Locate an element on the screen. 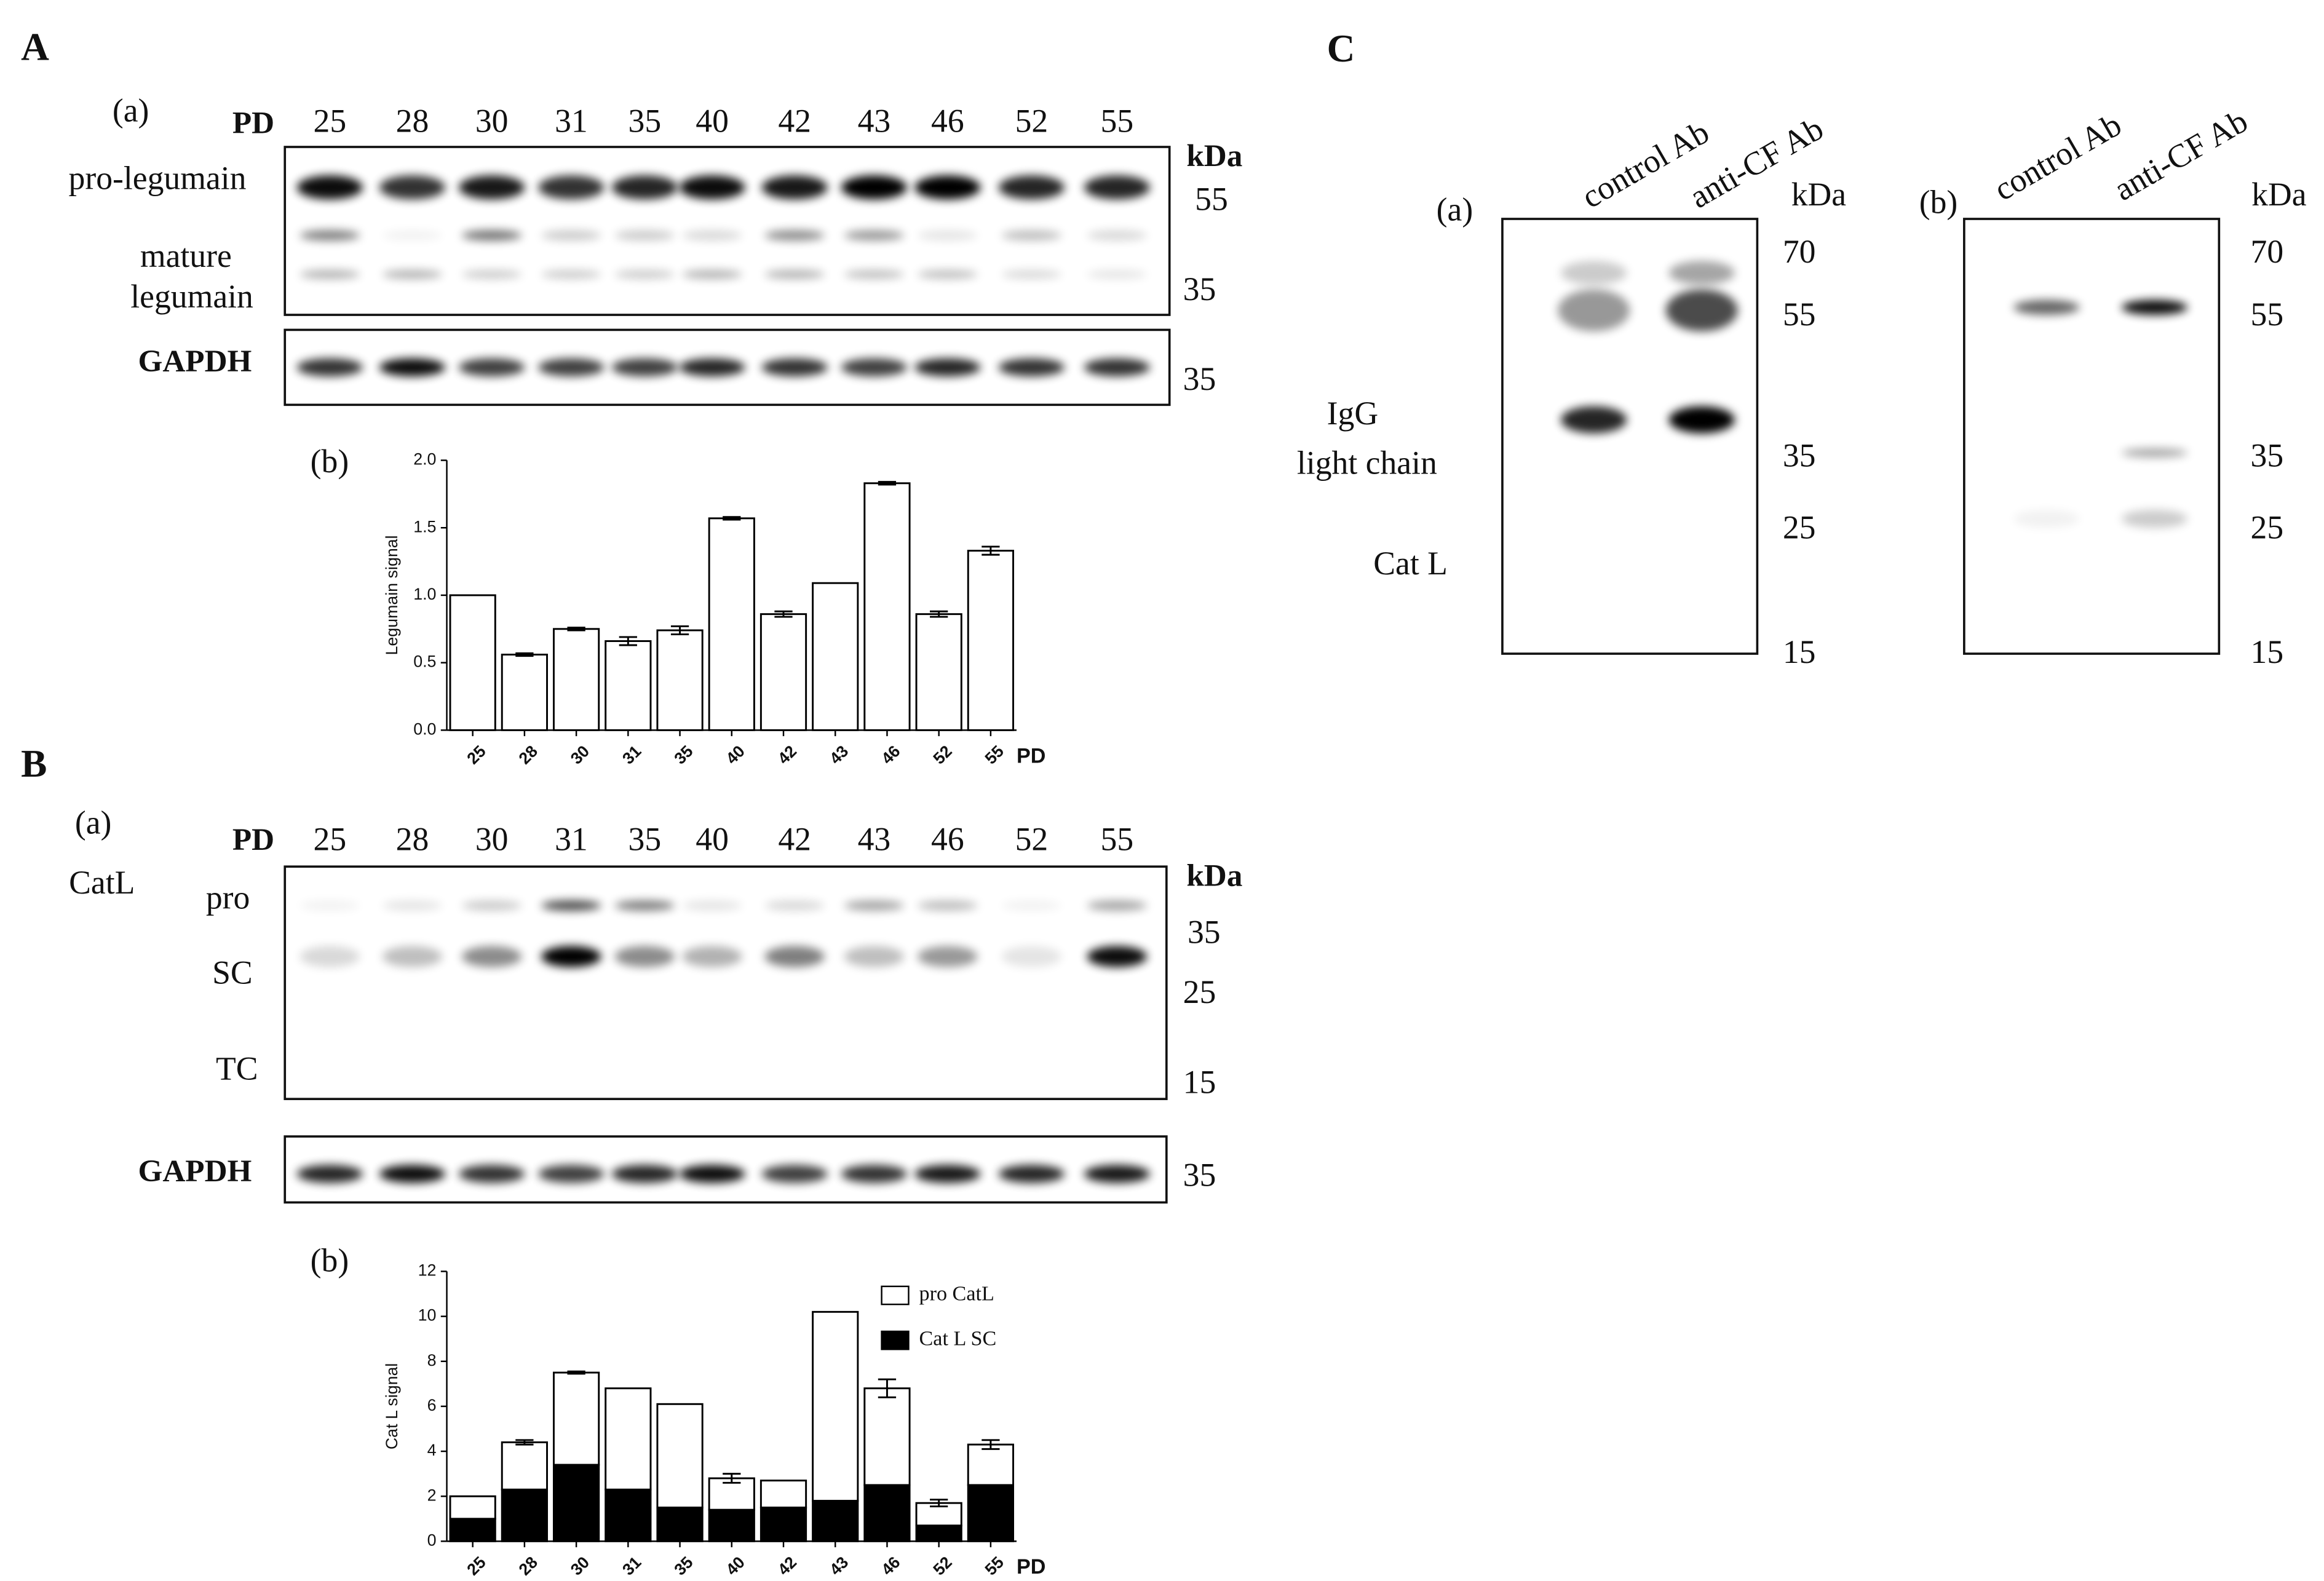  lane-label: 28 is located at coordinates (413, 840).